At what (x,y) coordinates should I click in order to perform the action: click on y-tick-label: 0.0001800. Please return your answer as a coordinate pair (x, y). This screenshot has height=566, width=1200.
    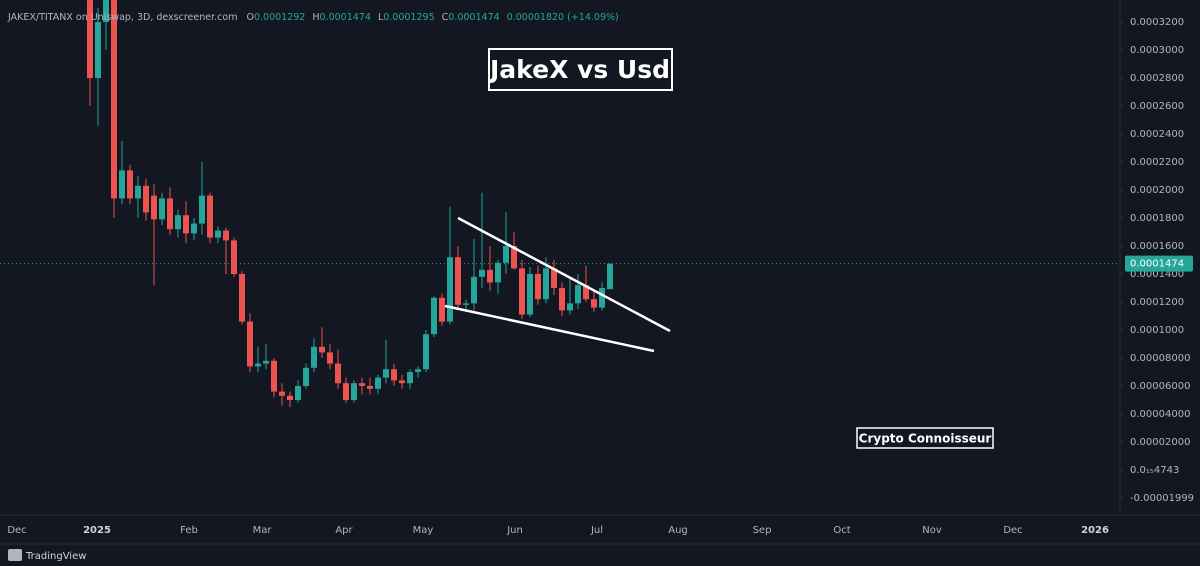
    Looking at the image, I should click on (1157, 218).